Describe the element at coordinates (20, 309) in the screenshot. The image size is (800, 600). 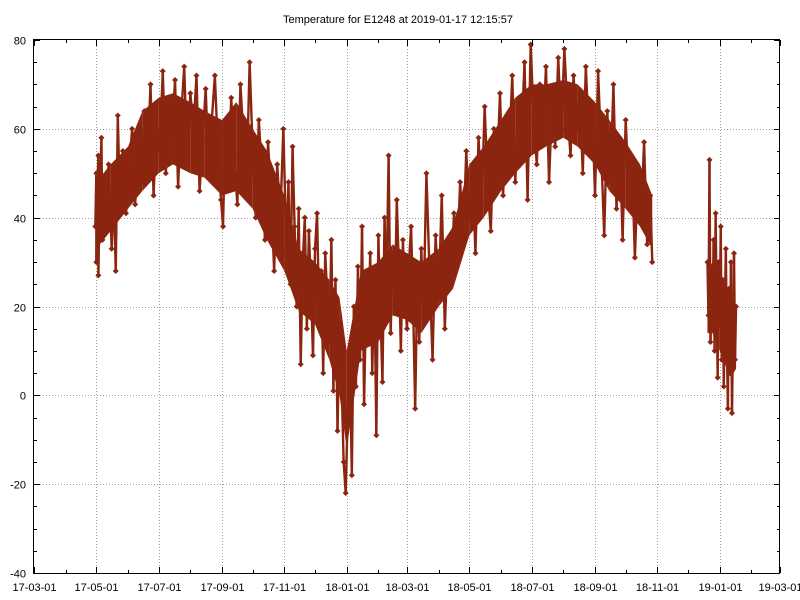
I see `y-tick-label: 20` at that location.